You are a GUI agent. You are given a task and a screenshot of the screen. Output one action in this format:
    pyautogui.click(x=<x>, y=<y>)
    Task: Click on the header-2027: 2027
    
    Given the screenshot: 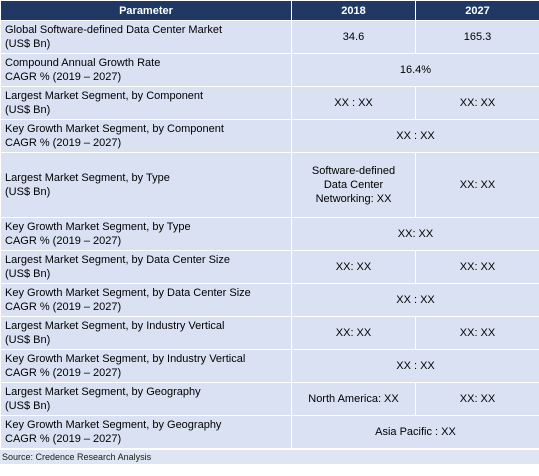 What is the action you would take?
    pyautogui.click(x=477, y=10)
    